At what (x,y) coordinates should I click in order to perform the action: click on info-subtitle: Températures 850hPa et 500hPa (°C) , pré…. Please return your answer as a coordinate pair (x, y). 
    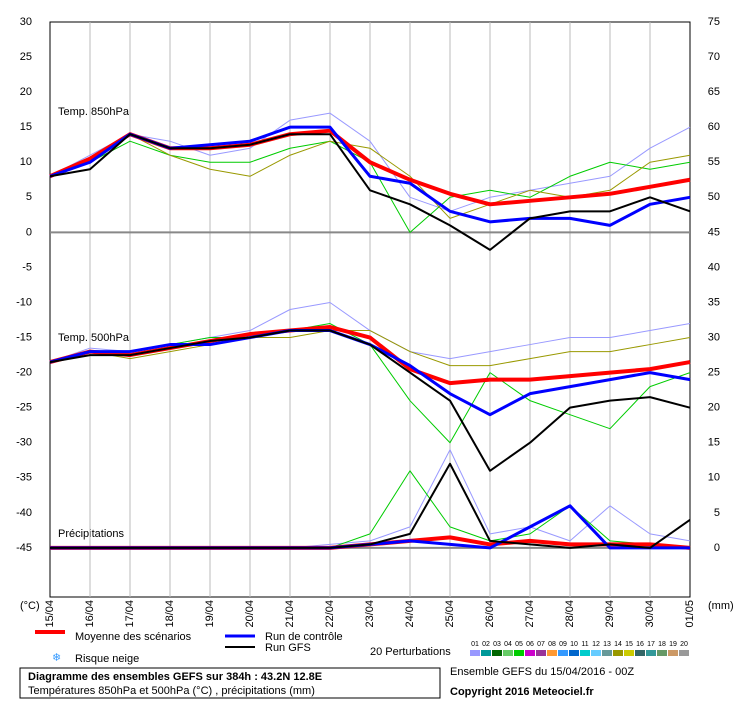
    Looking at the image, I should click on (171, 691).